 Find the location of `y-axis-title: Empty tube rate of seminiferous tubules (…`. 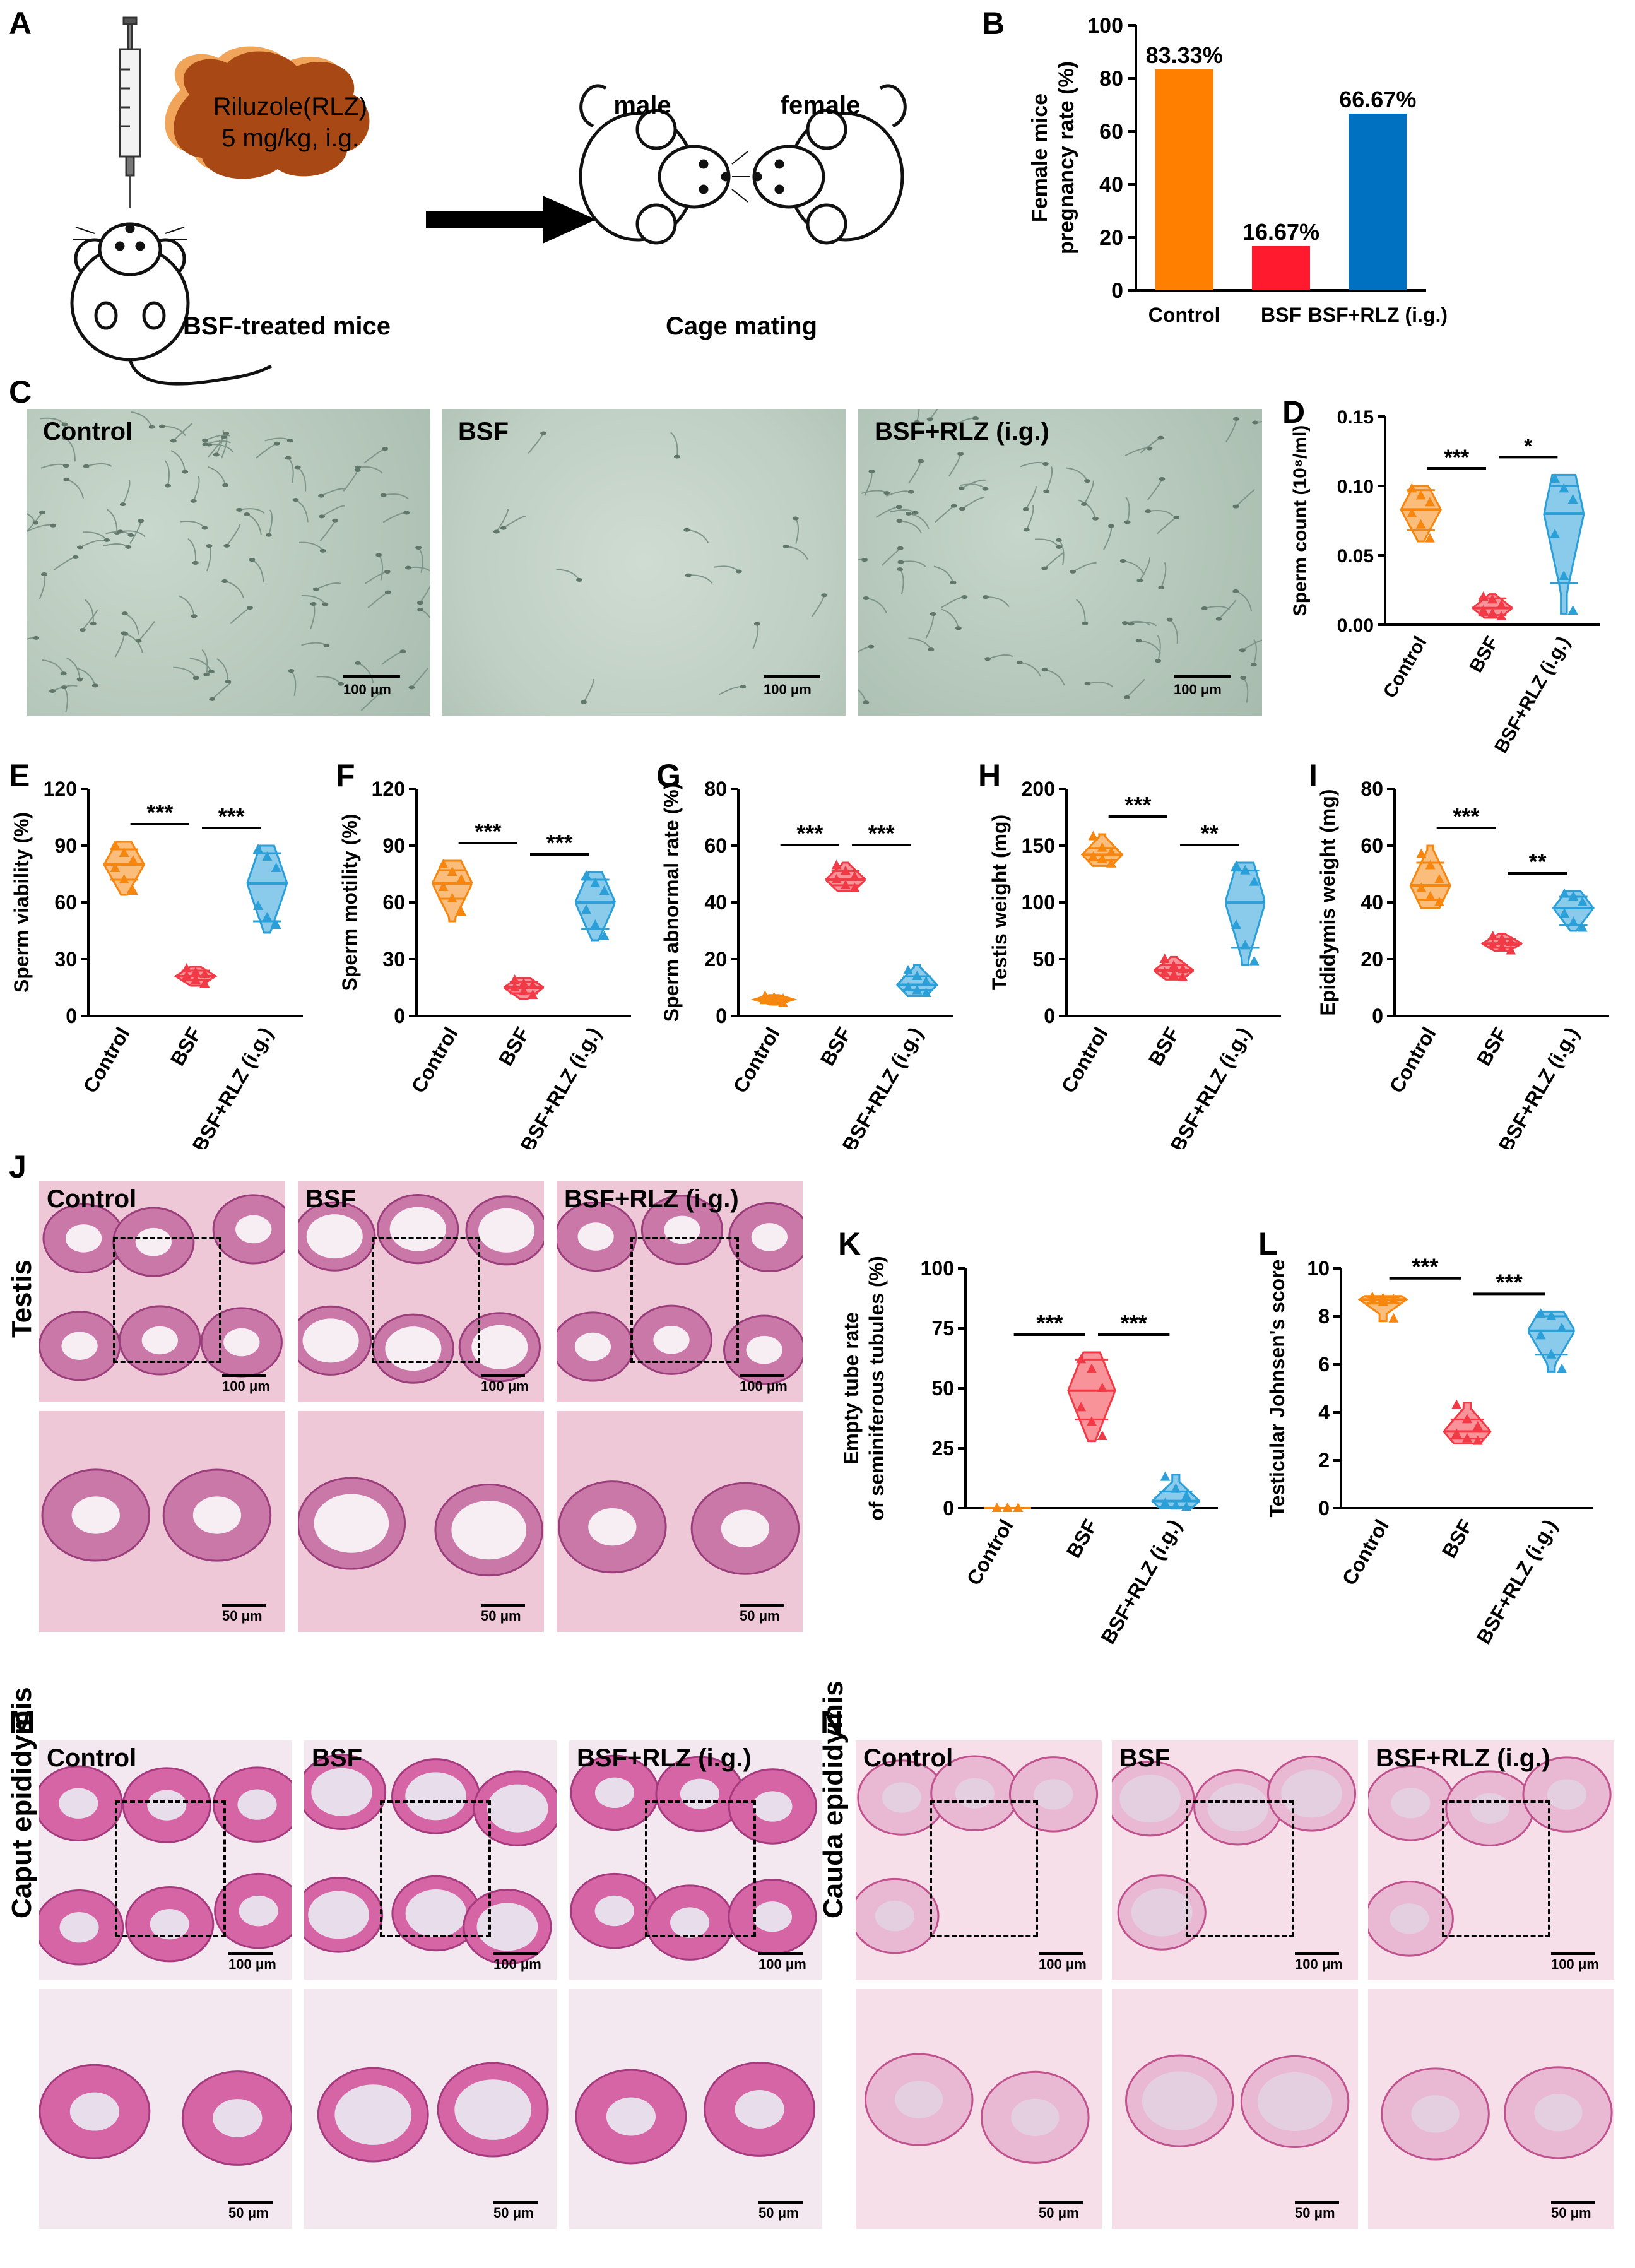

y-axis-title: Empty tube rate of seminiferous tubules (… is located at coordinates (864, 1388).